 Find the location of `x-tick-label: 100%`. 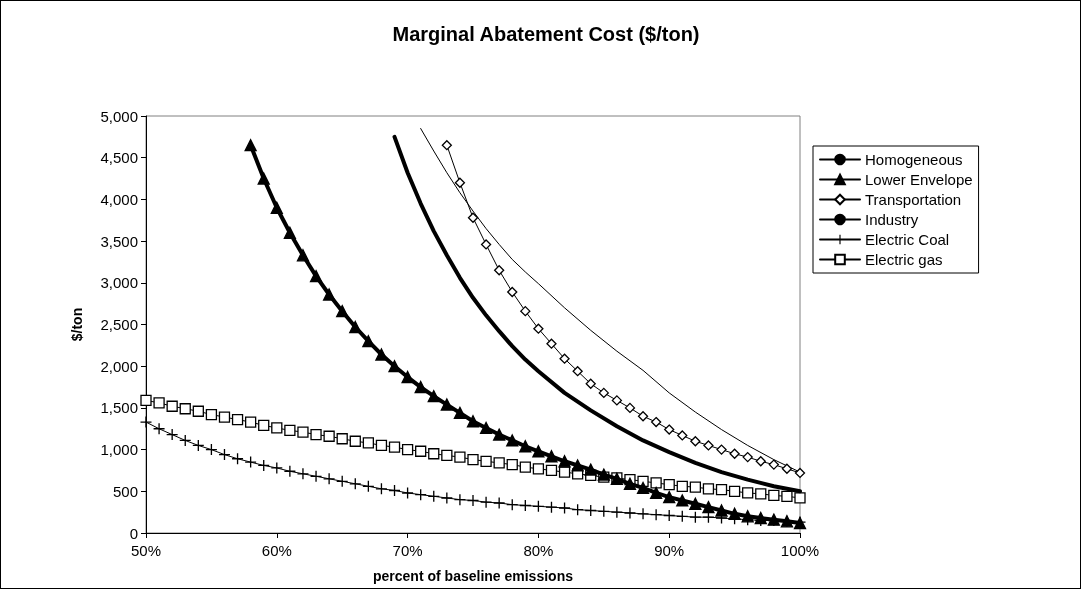

x-tick-label: 100% is located at coordinates (800, 550).